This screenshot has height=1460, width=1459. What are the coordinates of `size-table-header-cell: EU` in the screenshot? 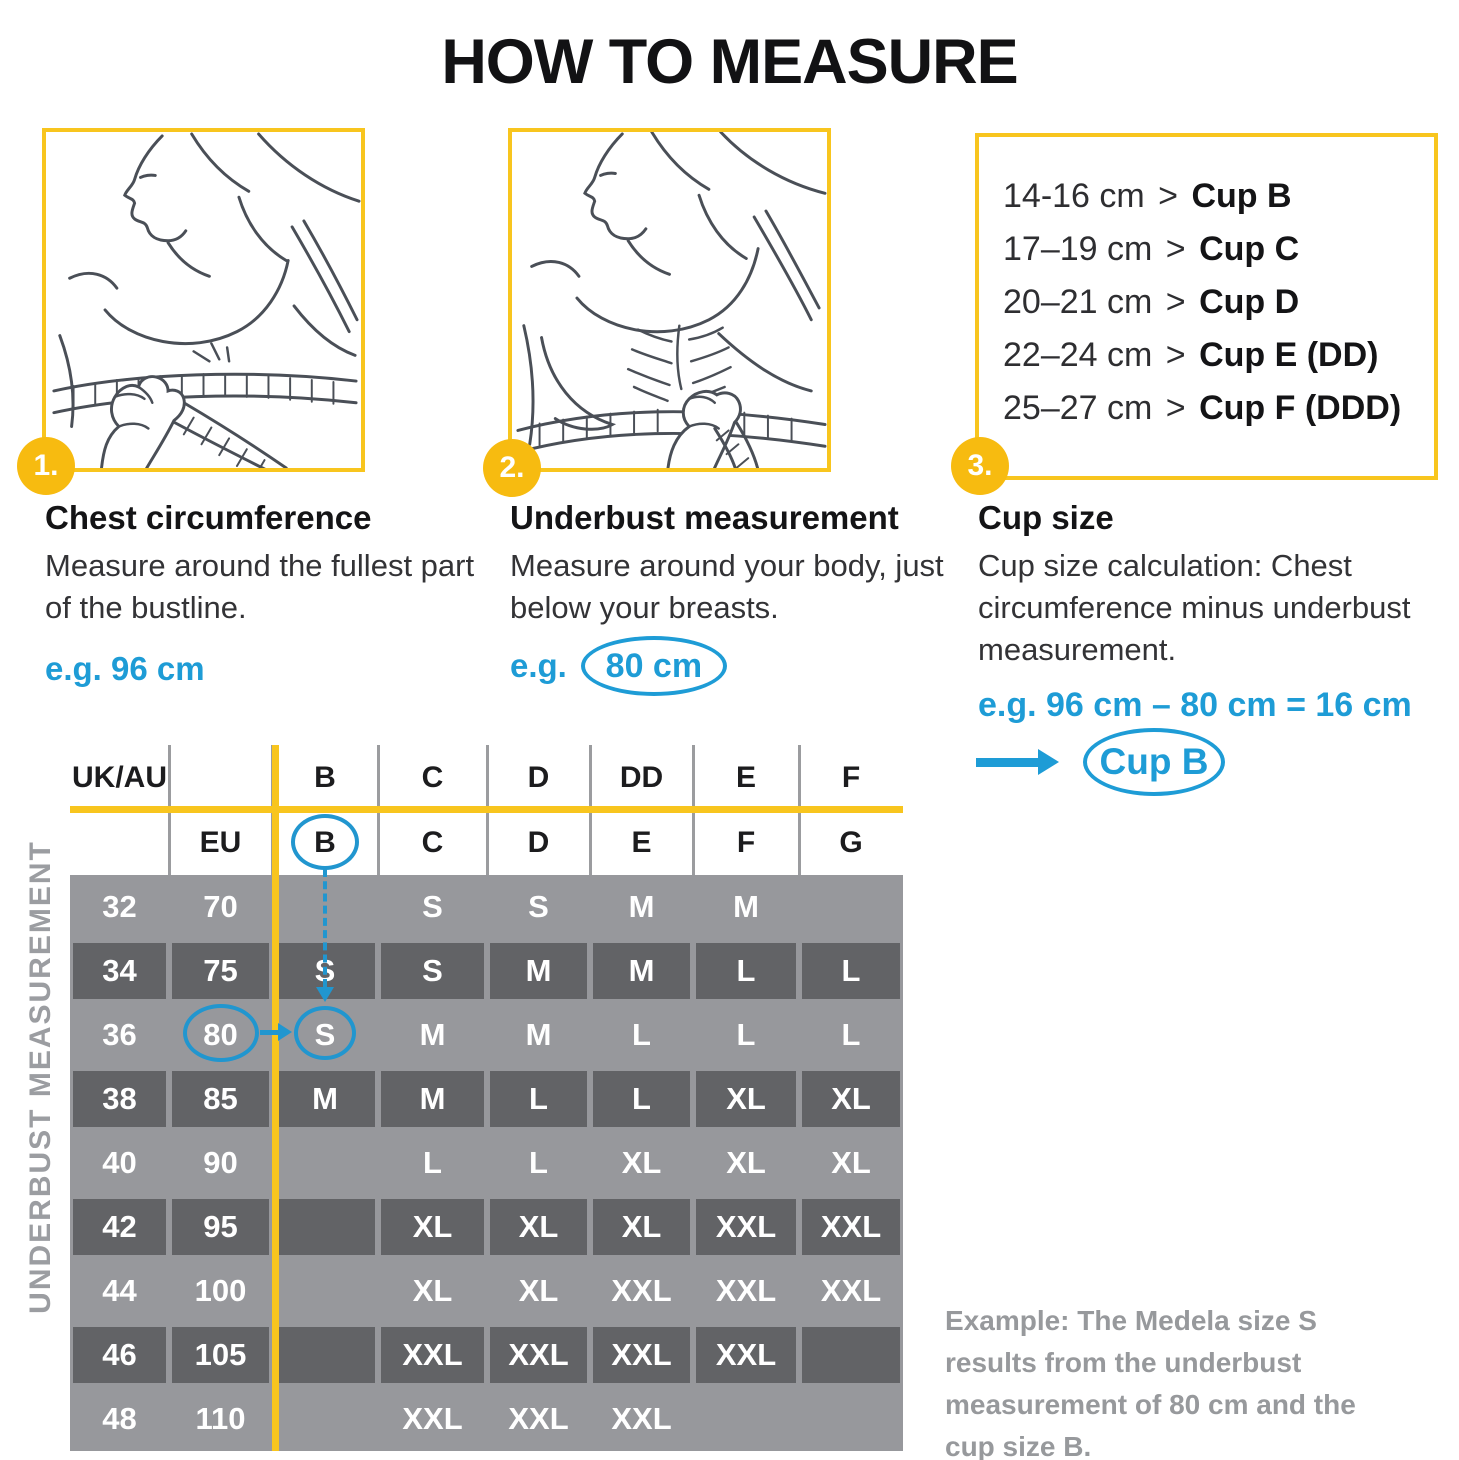 It's located at (220, 842).